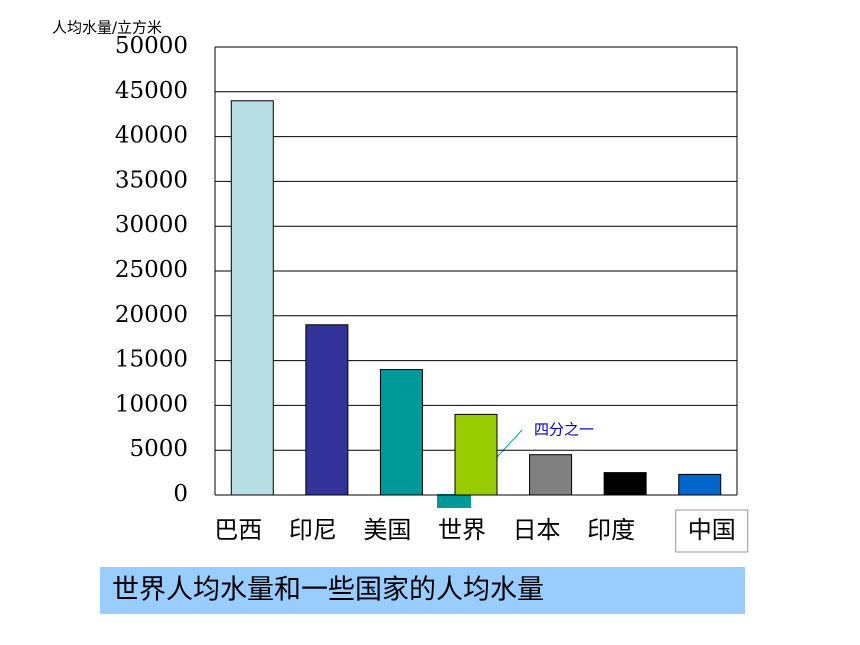 This screenshot has width=860, height=645. Describe the element at coordinates (151, 46) in the screenshot. I see `y-tick-label: 50000` at that location.